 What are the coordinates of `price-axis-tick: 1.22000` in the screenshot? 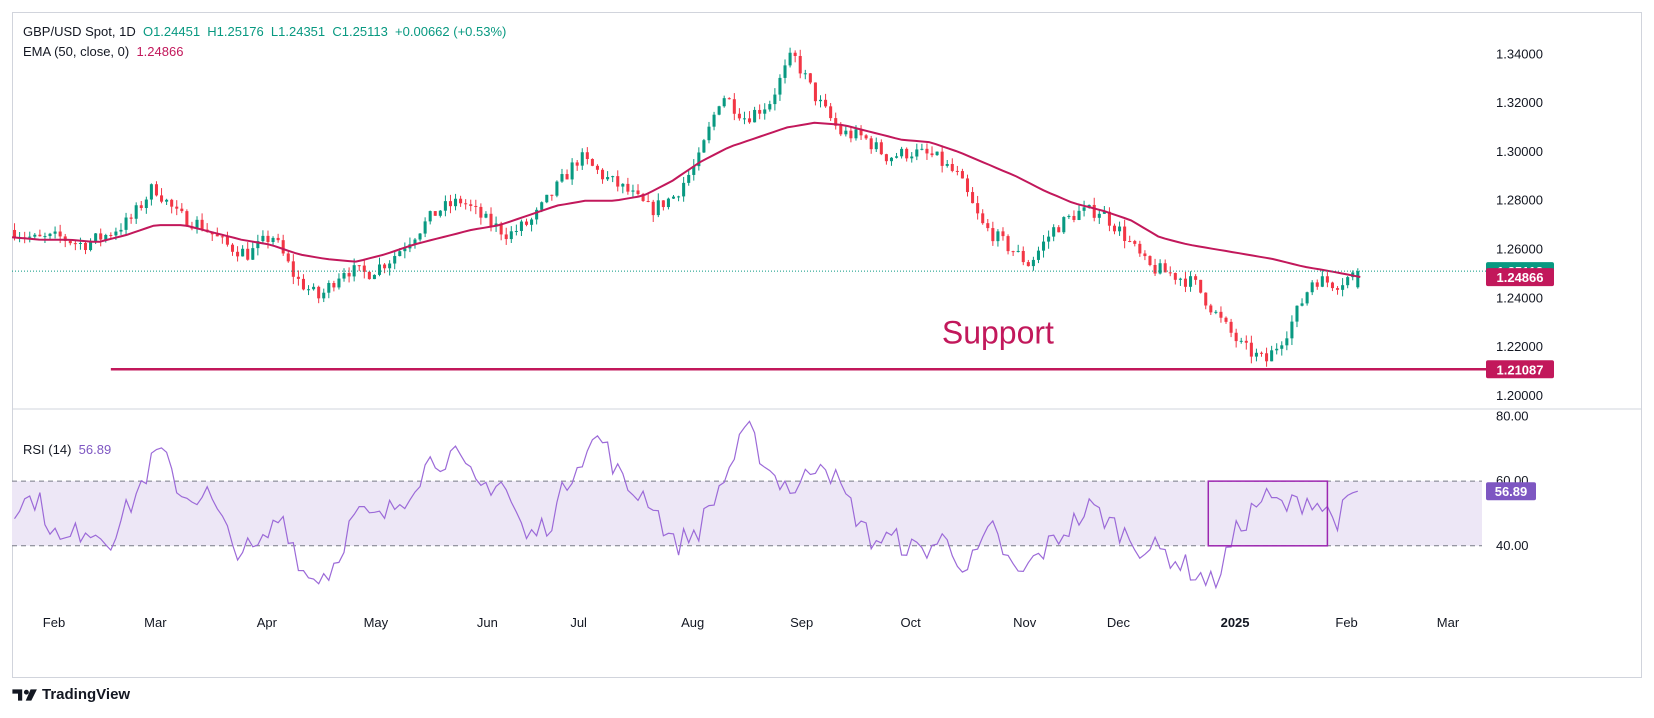 It's located at (1519, 346).